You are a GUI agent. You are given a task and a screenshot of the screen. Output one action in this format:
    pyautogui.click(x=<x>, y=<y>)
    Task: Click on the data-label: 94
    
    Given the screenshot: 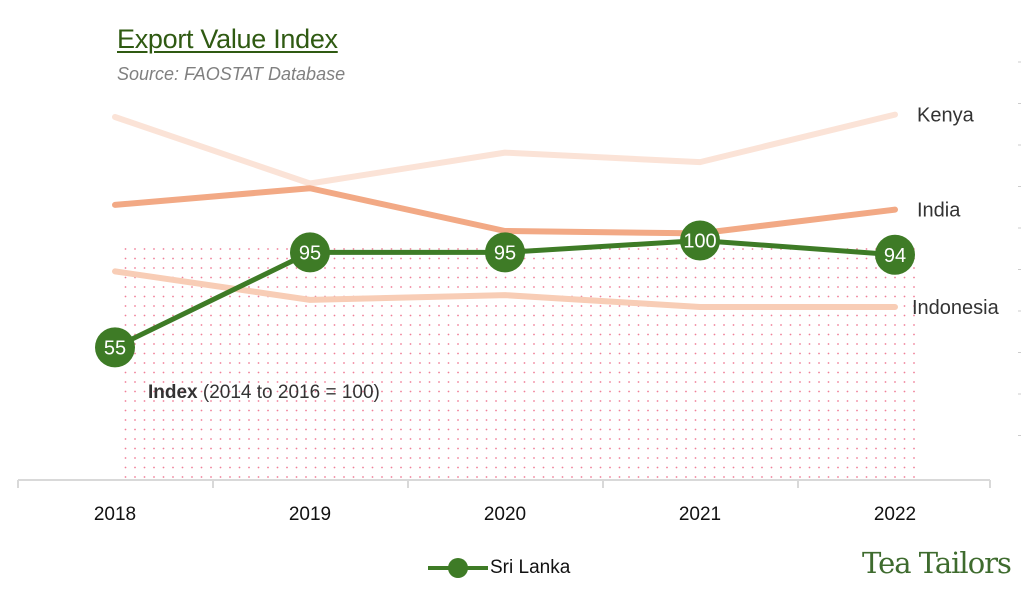 What is the action you would take?
    pyautogui.click(x=895, y=256)
    